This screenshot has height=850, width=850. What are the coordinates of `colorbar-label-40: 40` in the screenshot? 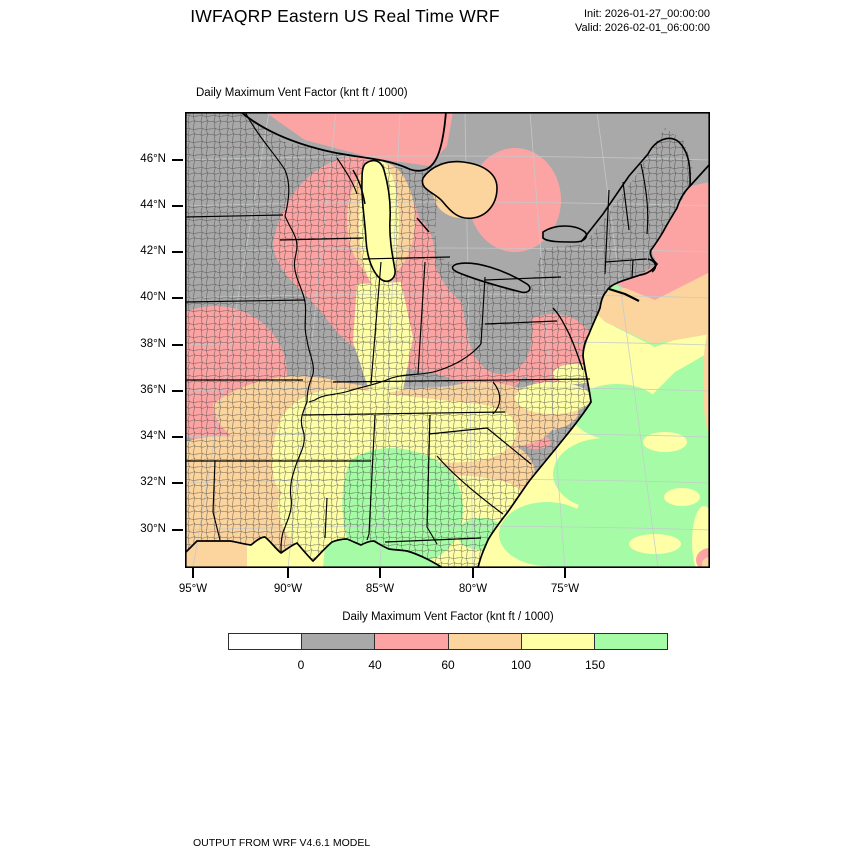 It's located at (375, 665).